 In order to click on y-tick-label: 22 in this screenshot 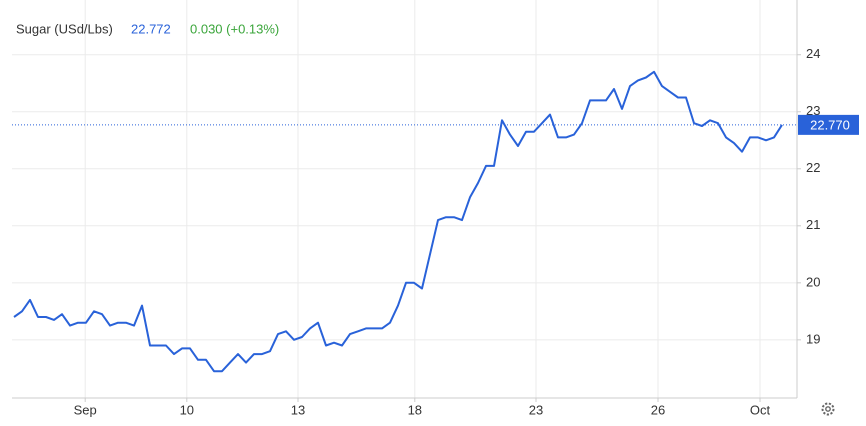, I will do `click(813, 167)`.